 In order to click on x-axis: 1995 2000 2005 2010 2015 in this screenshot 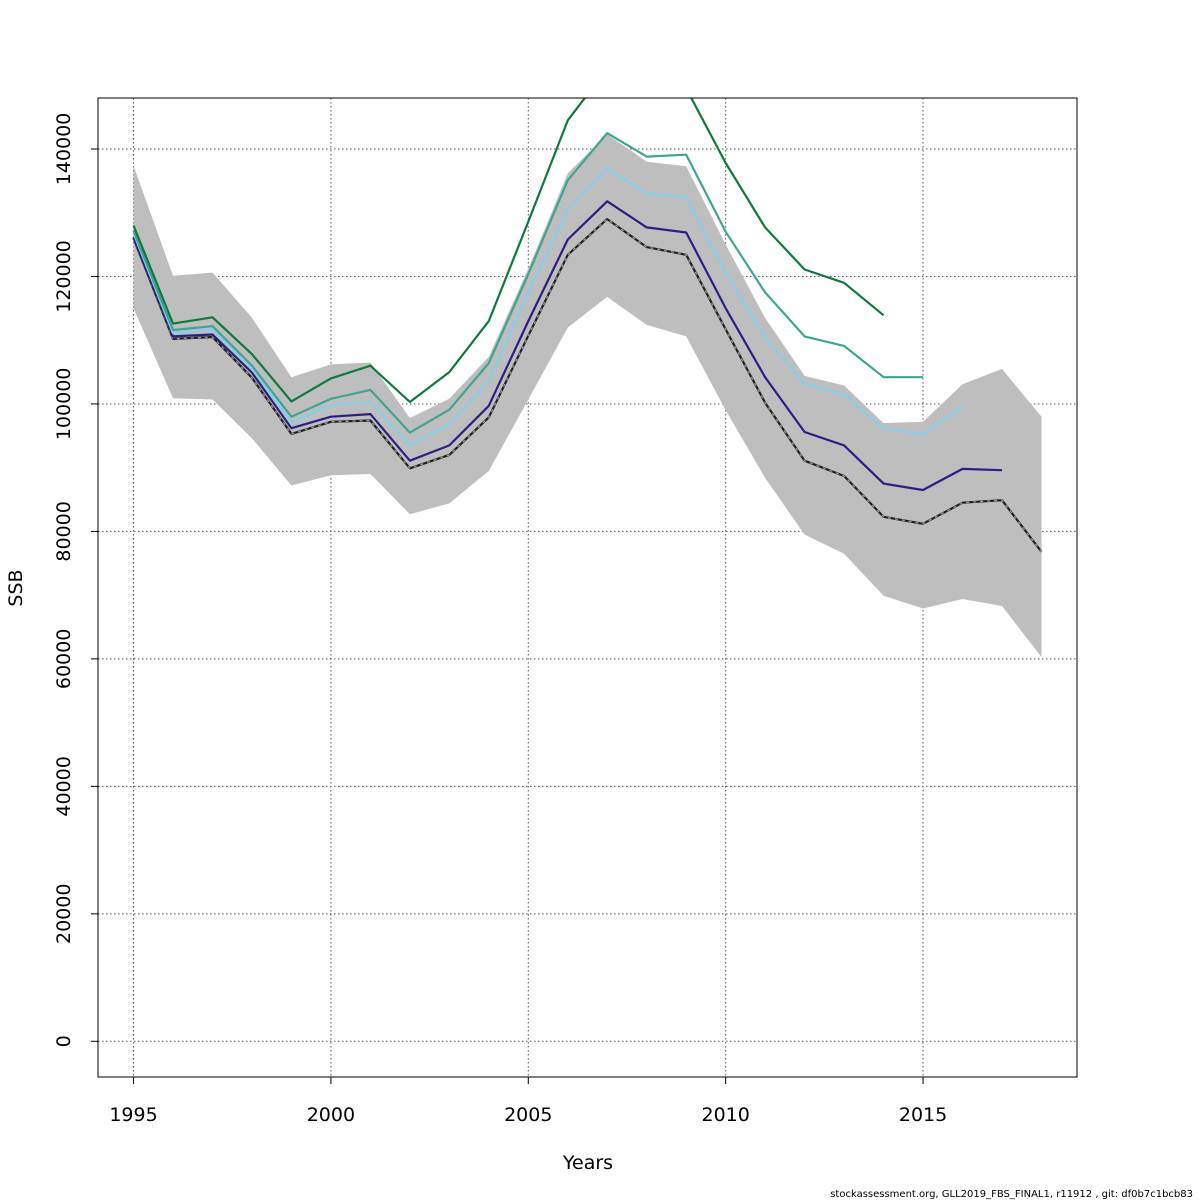, I will do `click(528, 1101)`.